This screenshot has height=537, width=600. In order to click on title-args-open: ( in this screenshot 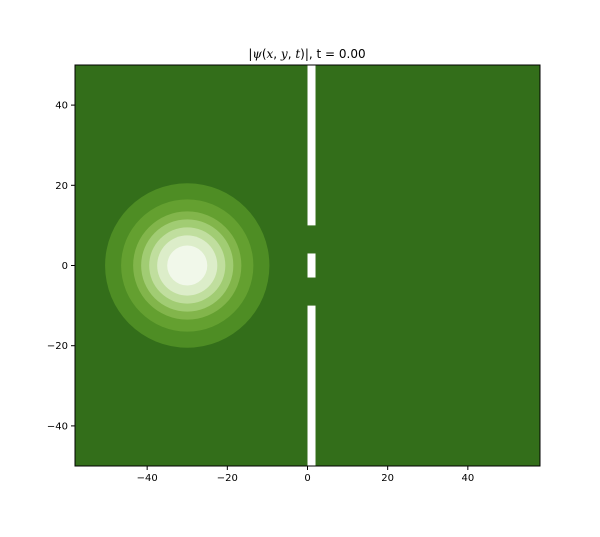, I will do `click(264, 54)`.